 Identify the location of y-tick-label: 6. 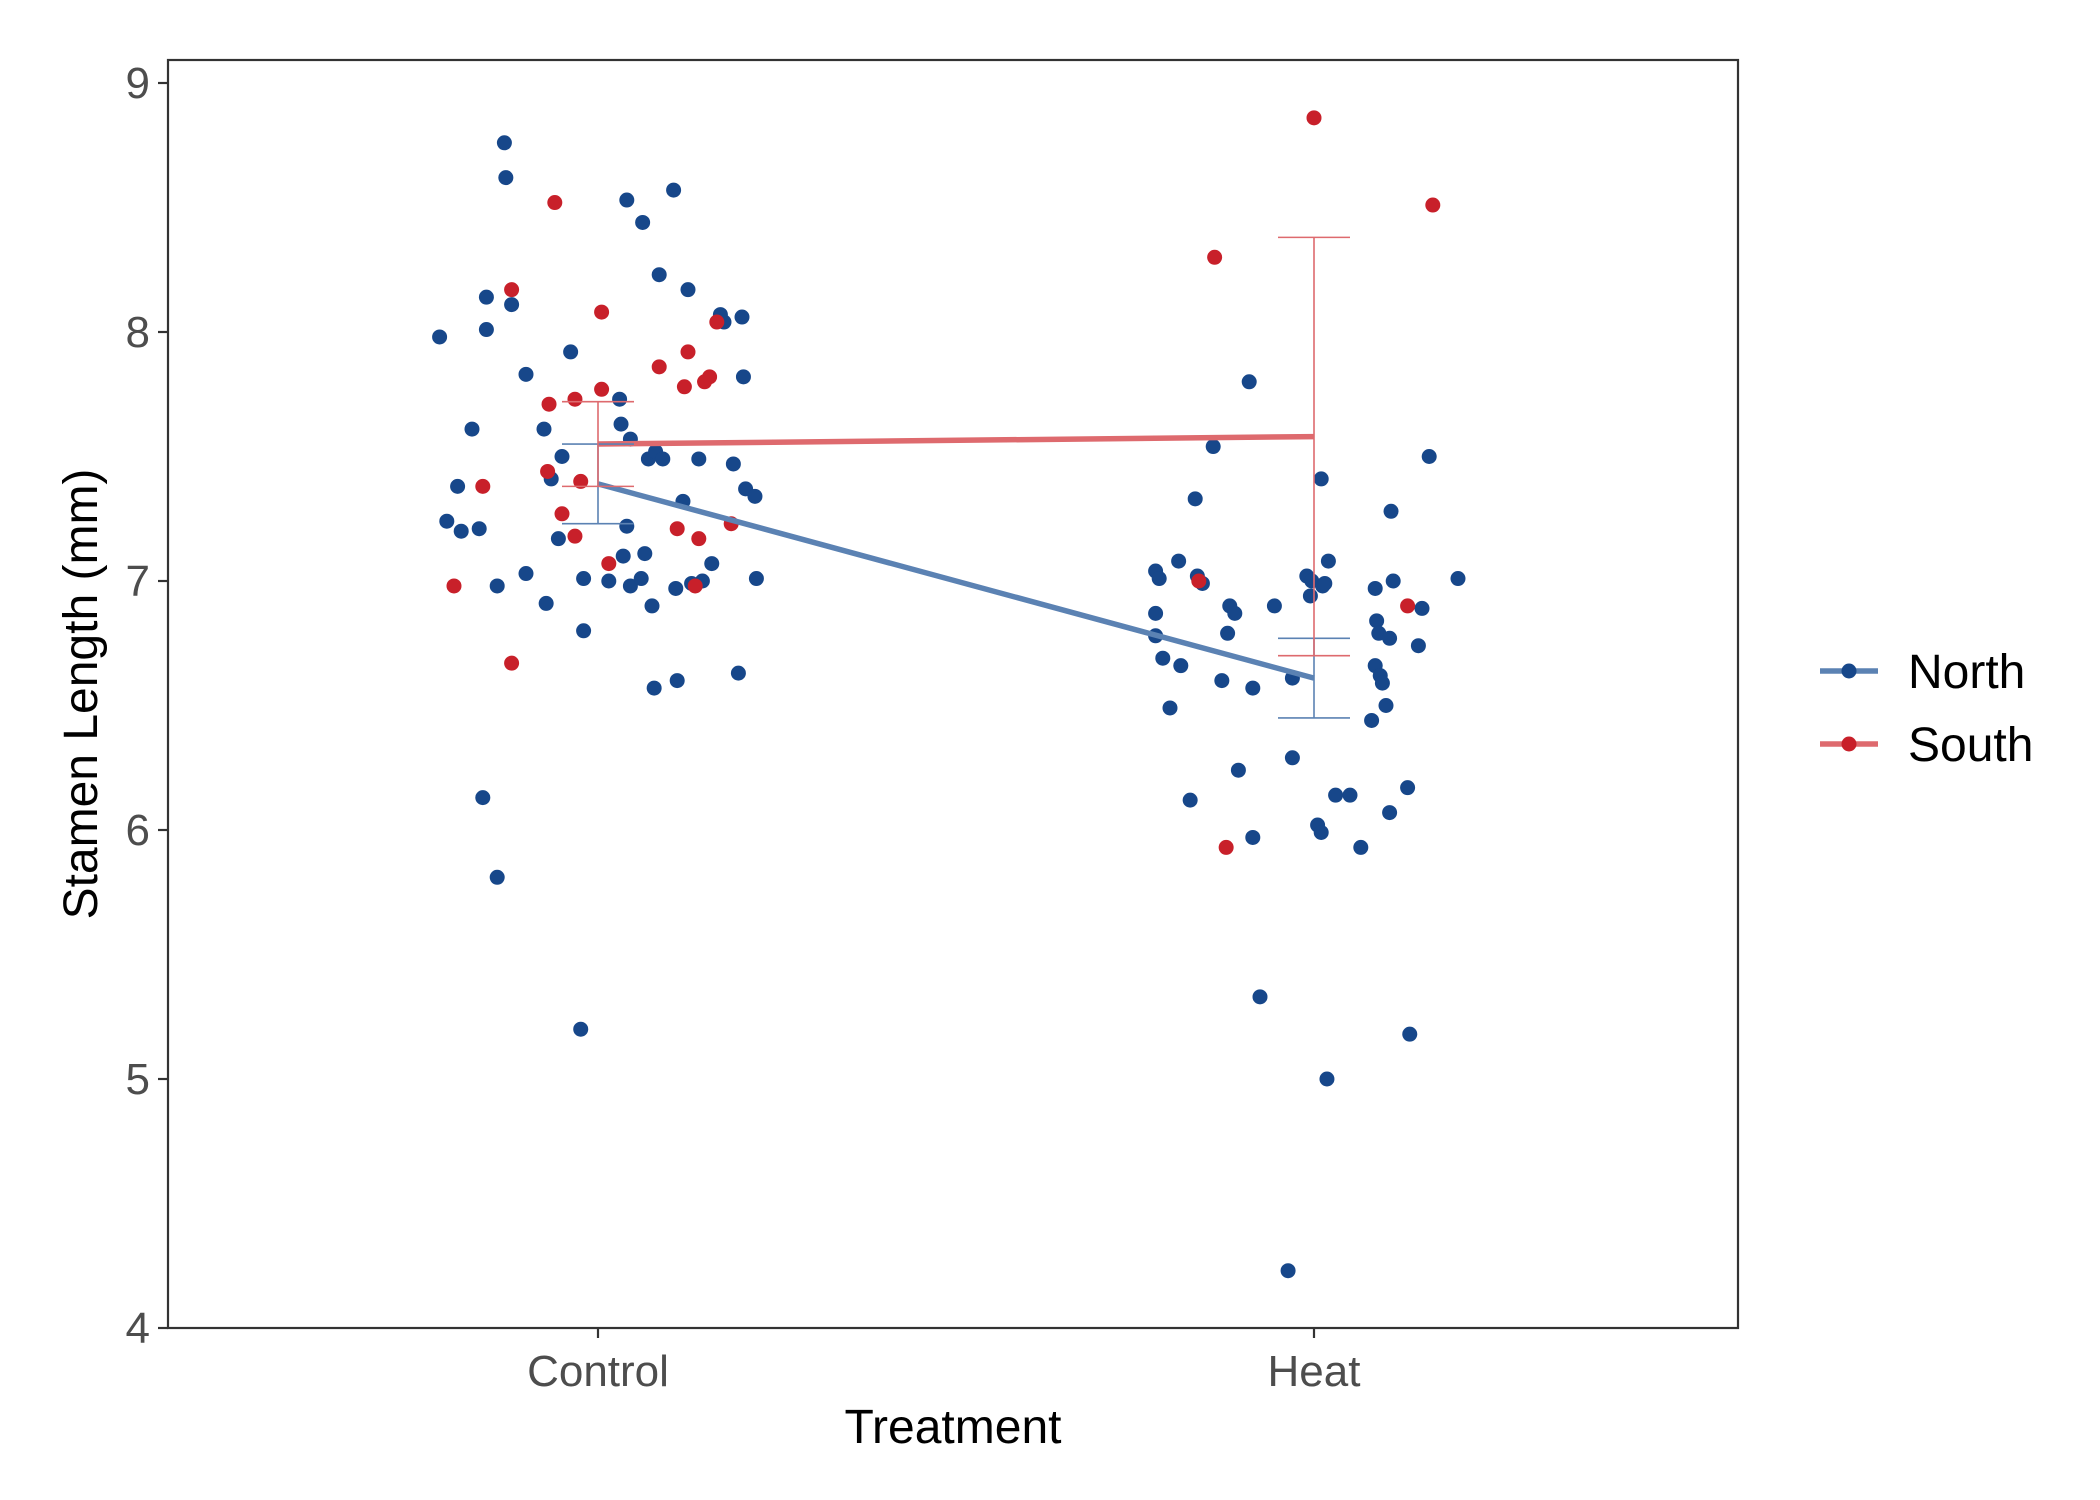
(138, 830).